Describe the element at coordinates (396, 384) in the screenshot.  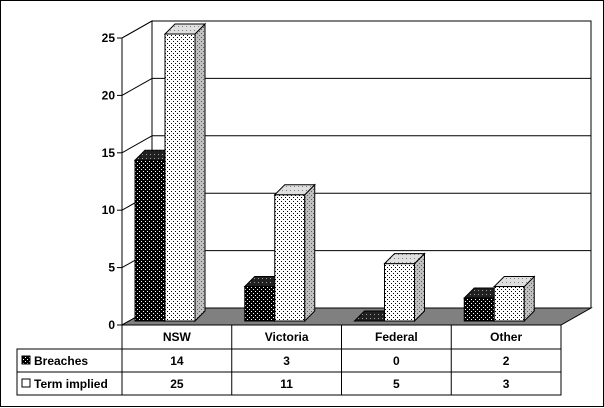
I see `data-value-label: 5` at that location.